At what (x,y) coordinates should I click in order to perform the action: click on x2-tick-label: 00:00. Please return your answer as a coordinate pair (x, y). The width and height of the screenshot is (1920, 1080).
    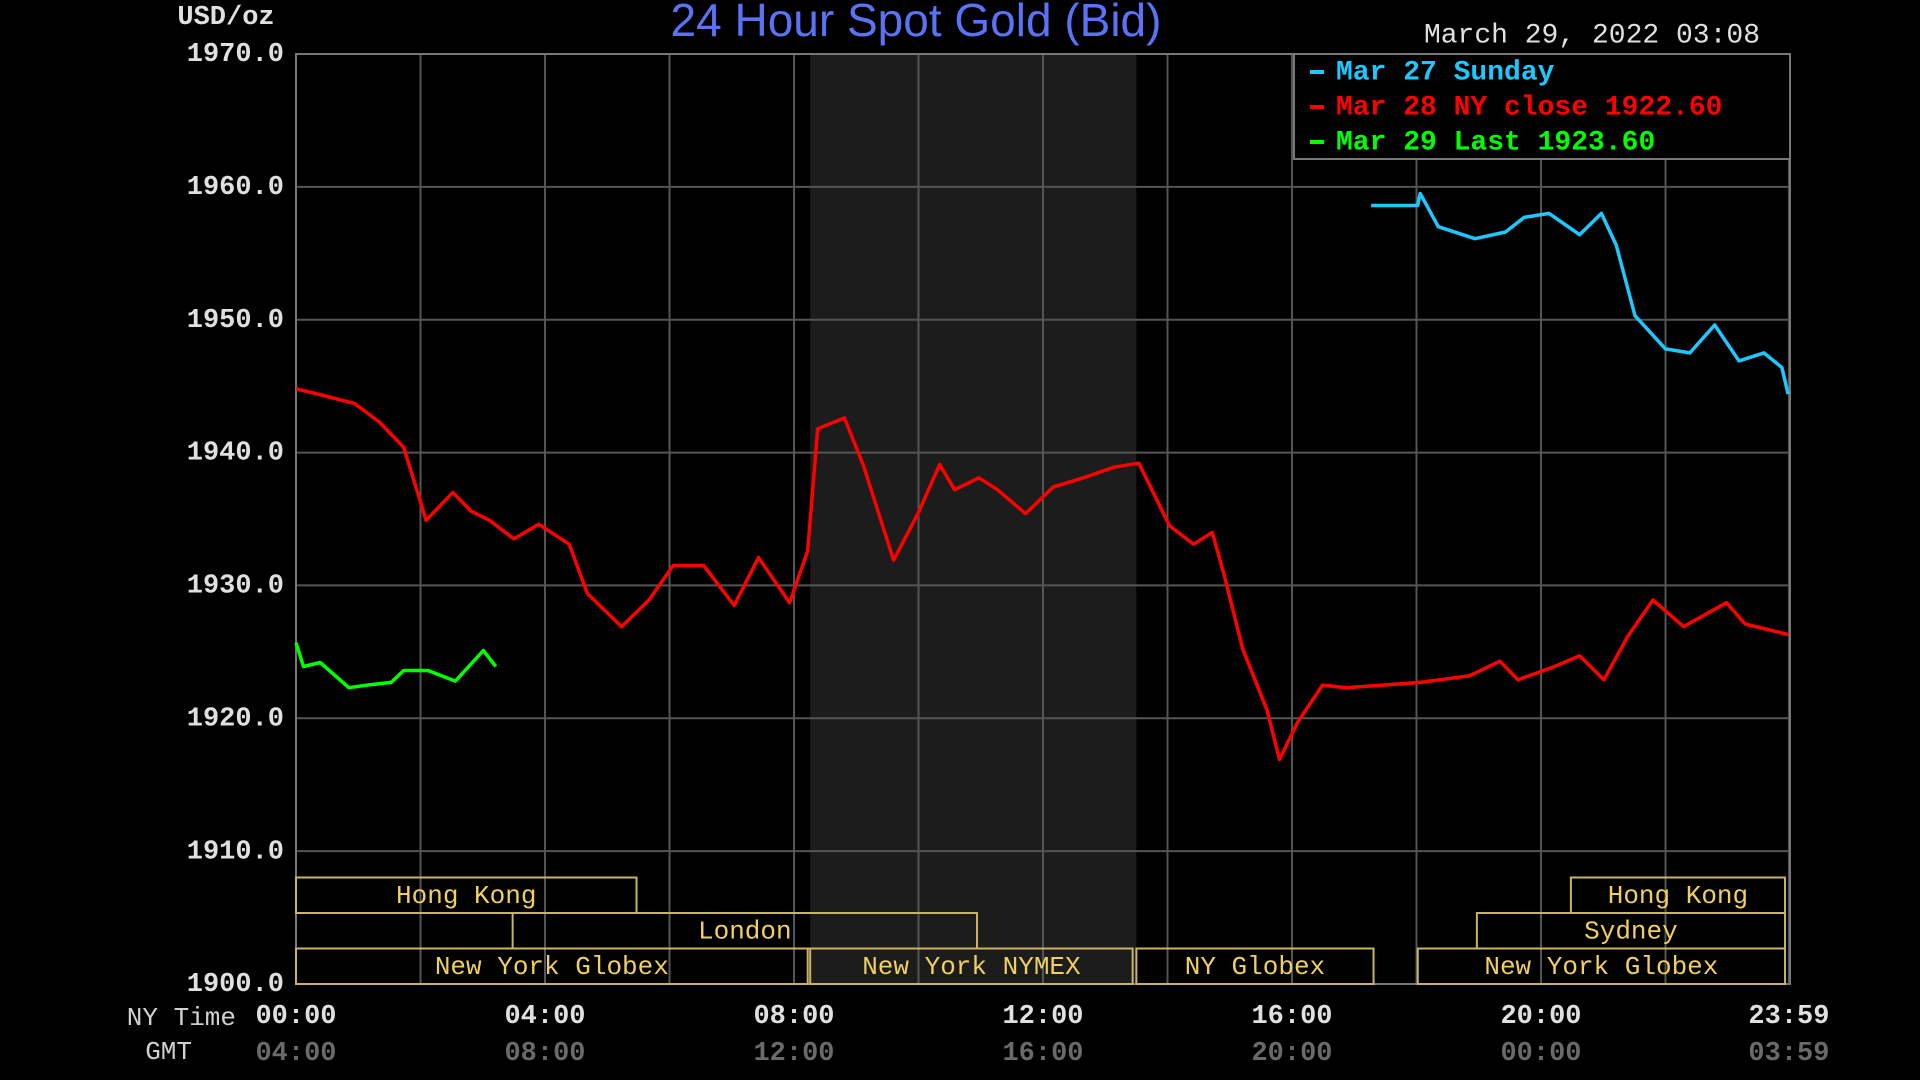
    Looking at the image, I should click on (1540, 1054).